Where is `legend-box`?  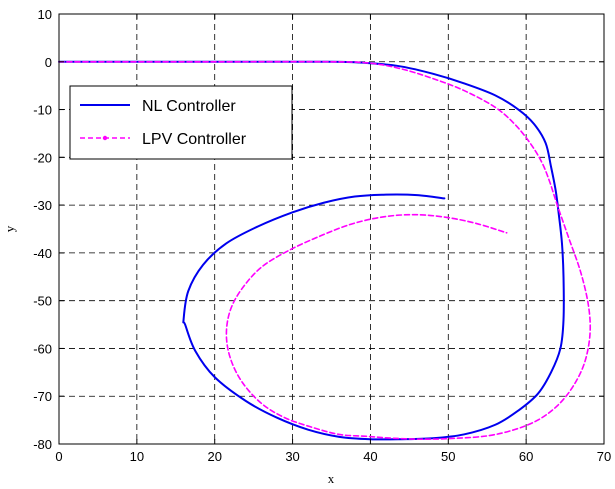
legend-box is located at coordinates (181, 122).